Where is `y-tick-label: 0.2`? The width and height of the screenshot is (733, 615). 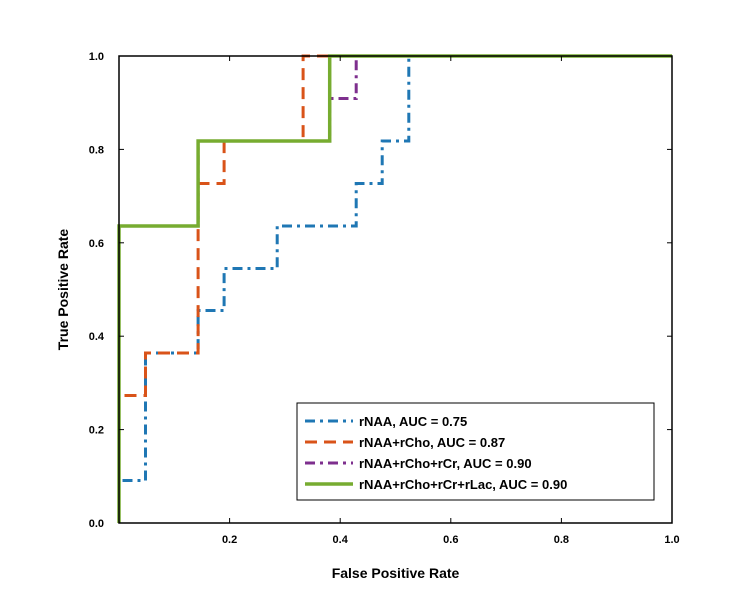 y-tick-label: 0.2 is located at coordinates (96, 431).